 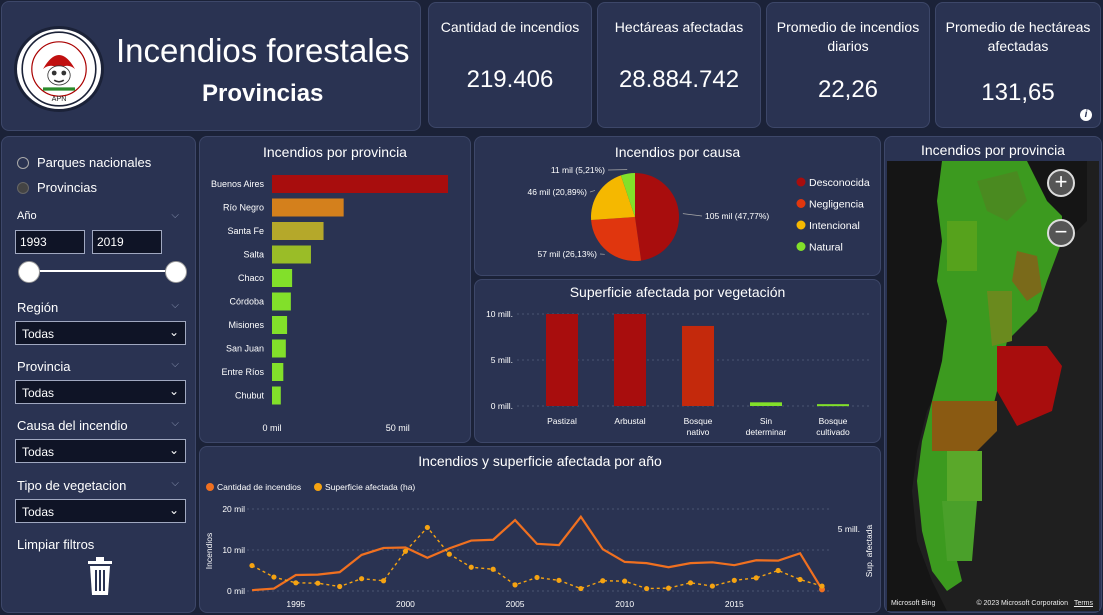 What do you see at coordinates (245, 349) in the screenshot?
I see `bar-category-label: San Juan` at bounding box center [245, 349].